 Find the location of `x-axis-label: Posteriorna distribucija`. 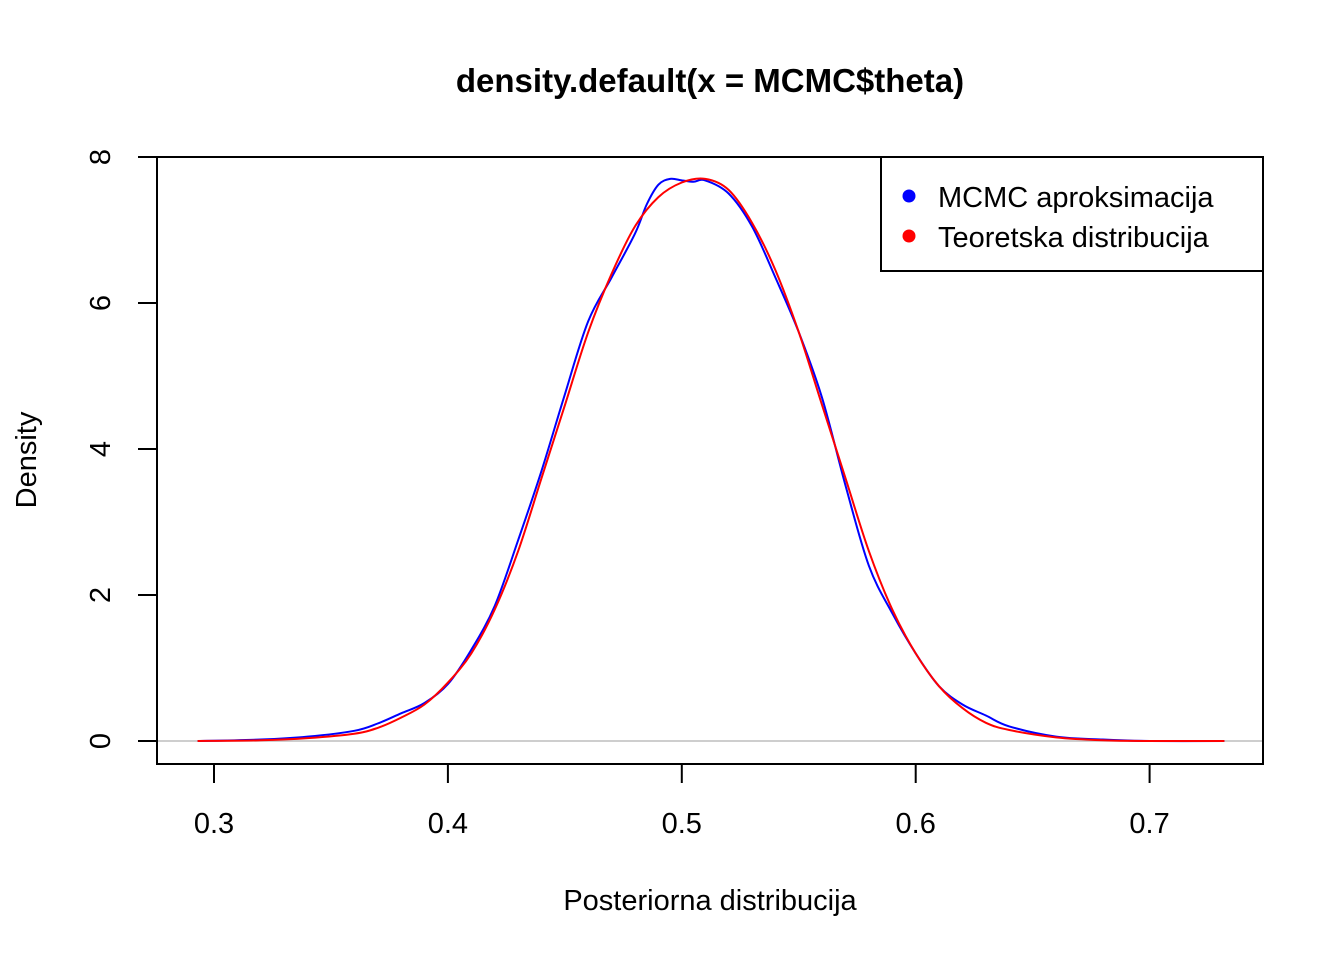

x-axis-label: Posteriorna distribucija is located at coordinates (710, 901).